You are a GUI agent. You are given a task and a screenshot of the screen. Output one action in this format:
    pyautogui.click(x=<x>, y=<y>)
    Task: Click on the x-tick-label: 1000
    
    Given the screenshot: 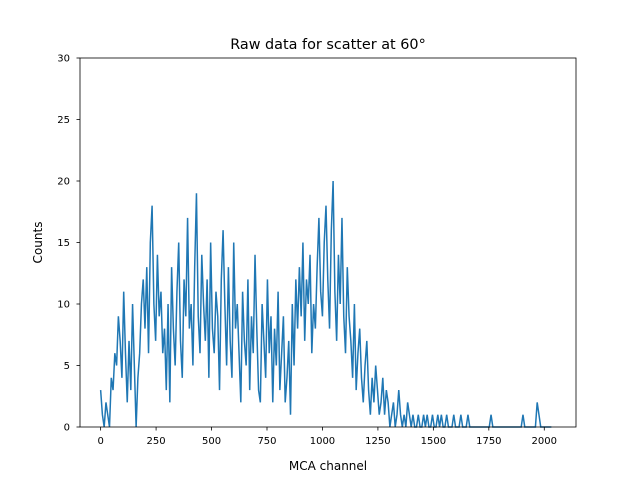 What is the action you would take?
    pyautogui.click(x=322, y=441)
    